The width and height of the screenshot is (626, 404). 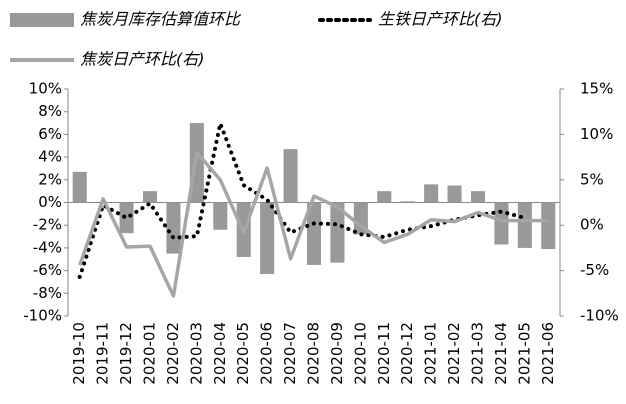 I want to click on y2-tick-label: 10%, so click(x=596, y=134).